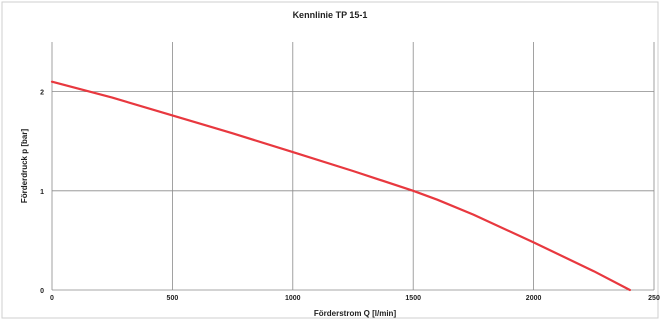 This screenshot has width=660, height=320. What do you see at coordinates (24, 166) in the screenshot?
I see `y-axis-label: Förderdruck p [bar]` at bounding box center [24, 166].